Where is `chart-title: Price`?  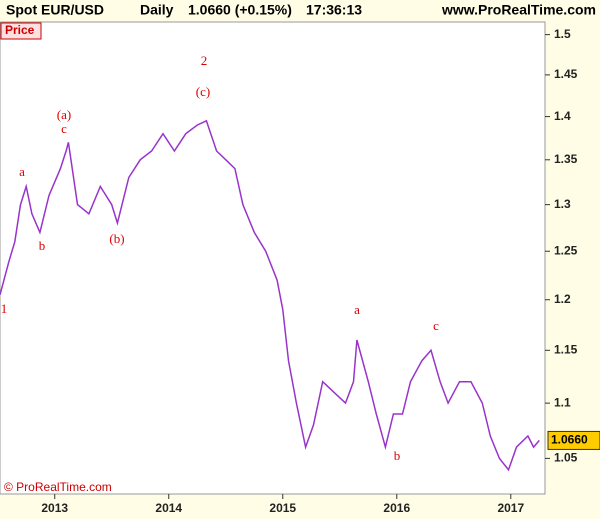 chart-title: Price is located at coordinates (20, 30).